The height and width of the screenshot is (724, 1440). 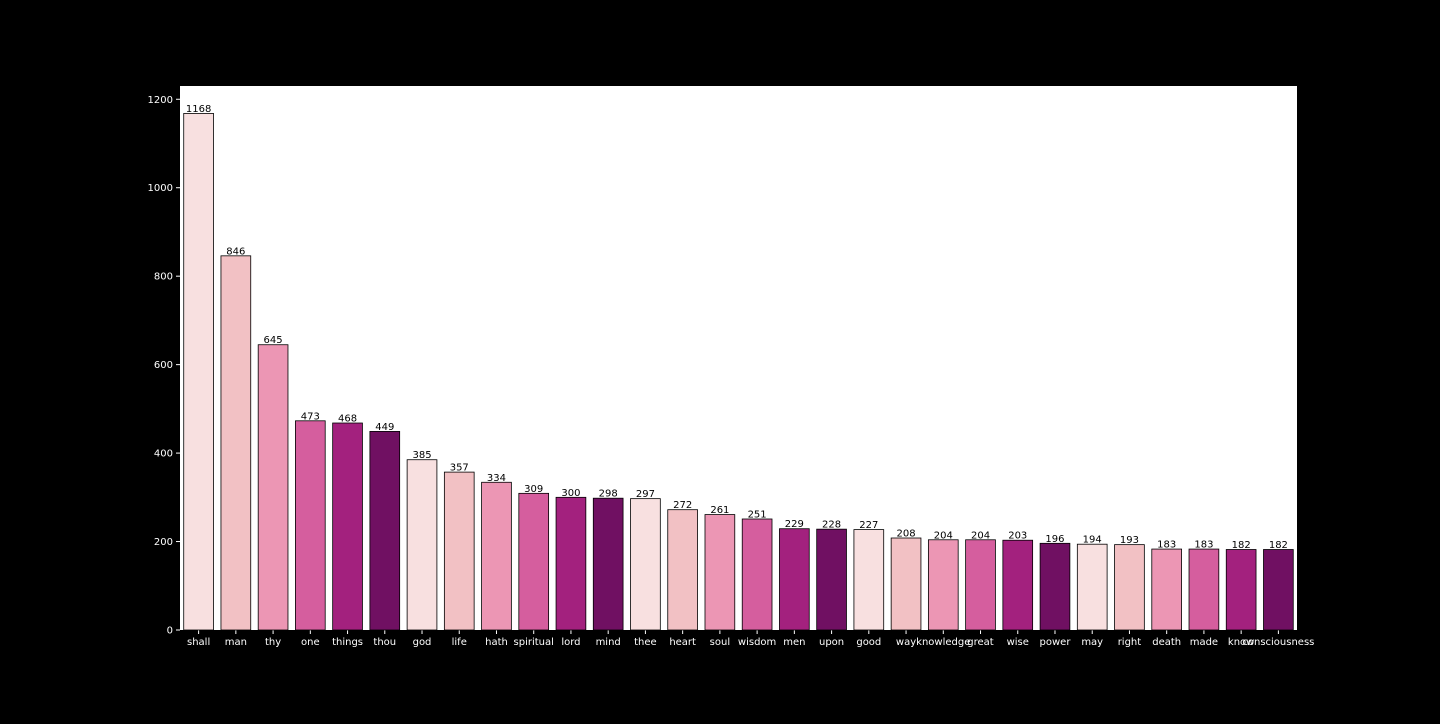 I want to click on bar-life, so click(x=459, y=551).